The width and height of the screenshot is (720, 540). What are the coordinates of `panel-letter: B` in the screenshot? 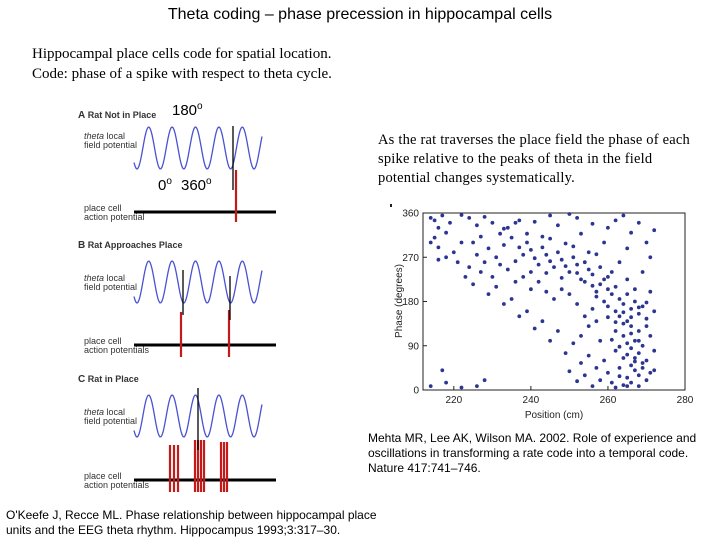 It's located at (82, 245).